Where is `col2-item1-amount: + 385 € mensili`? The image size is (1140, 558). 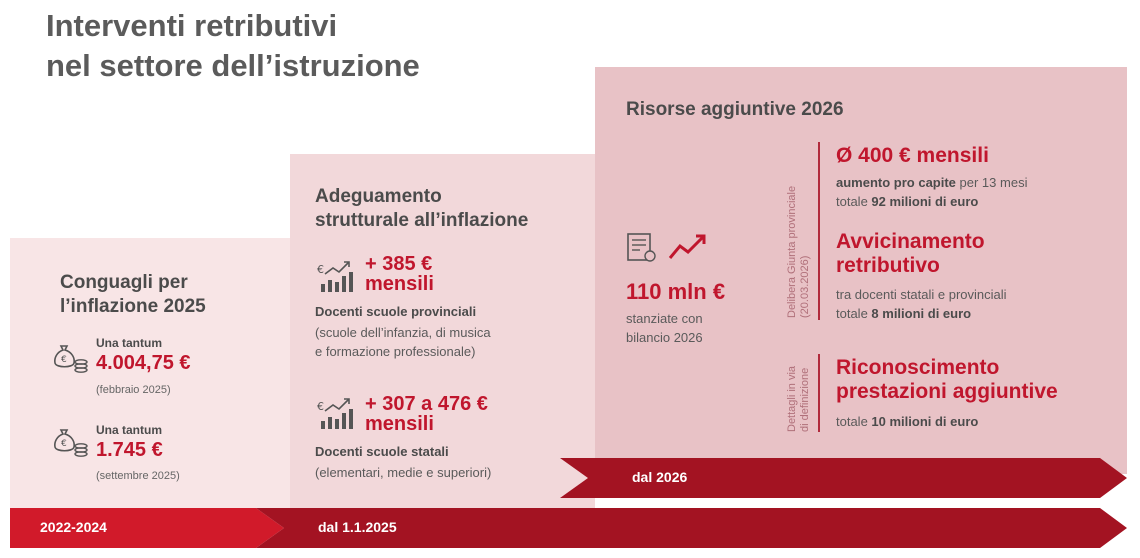
col2-item1-amount: + 385 € mensili is located at coordinates (399, 274).